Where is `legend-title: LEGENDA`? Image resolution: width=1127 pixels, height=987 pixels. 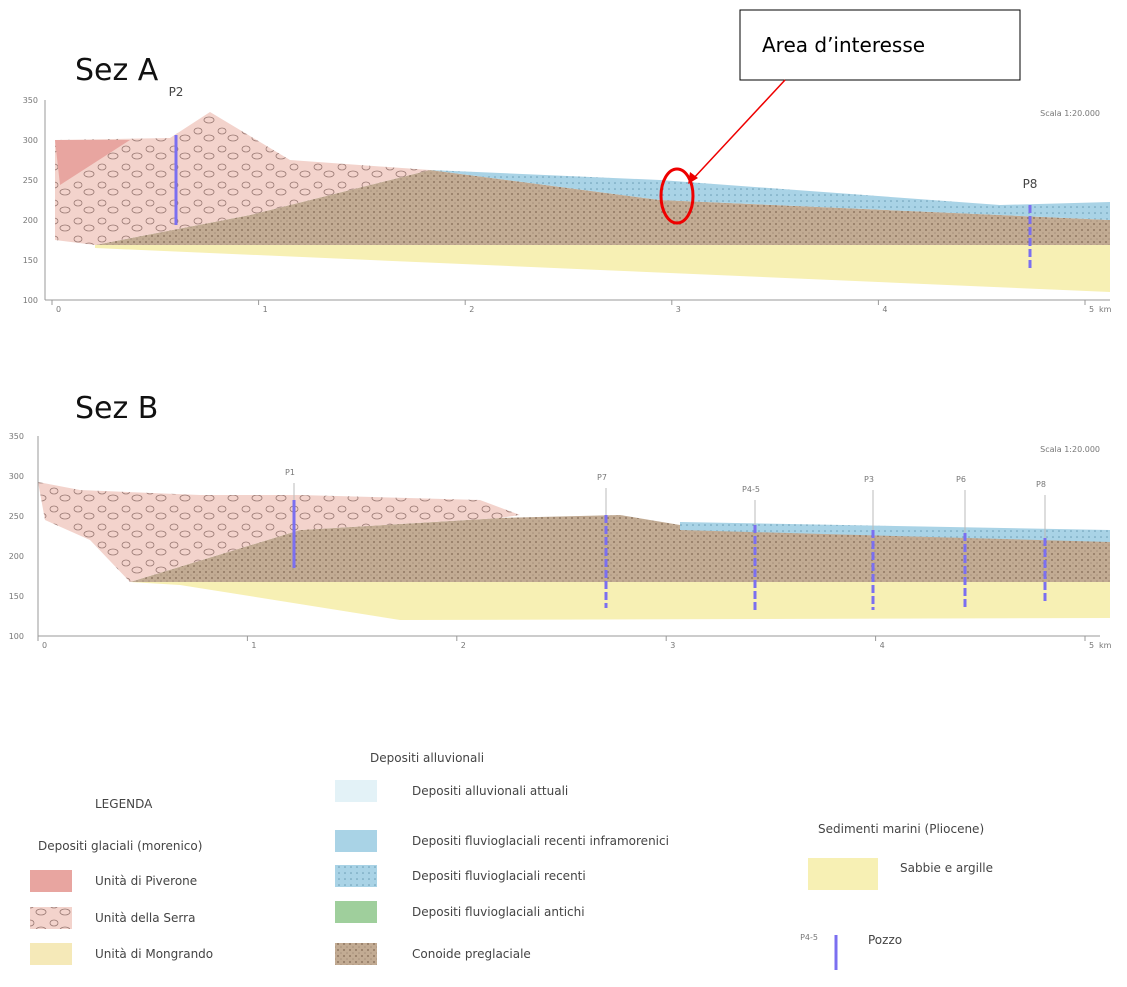
legend-title: LEGENDA is located at coordinates (124, 804).